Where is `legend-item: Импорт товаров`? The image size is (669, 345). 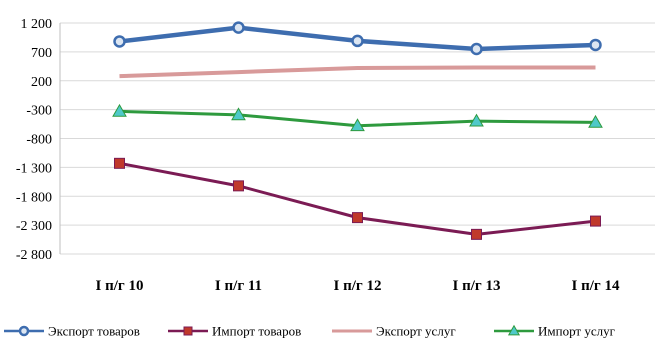
legend-item: Импорт товаров is located at coordinates (234, 331).